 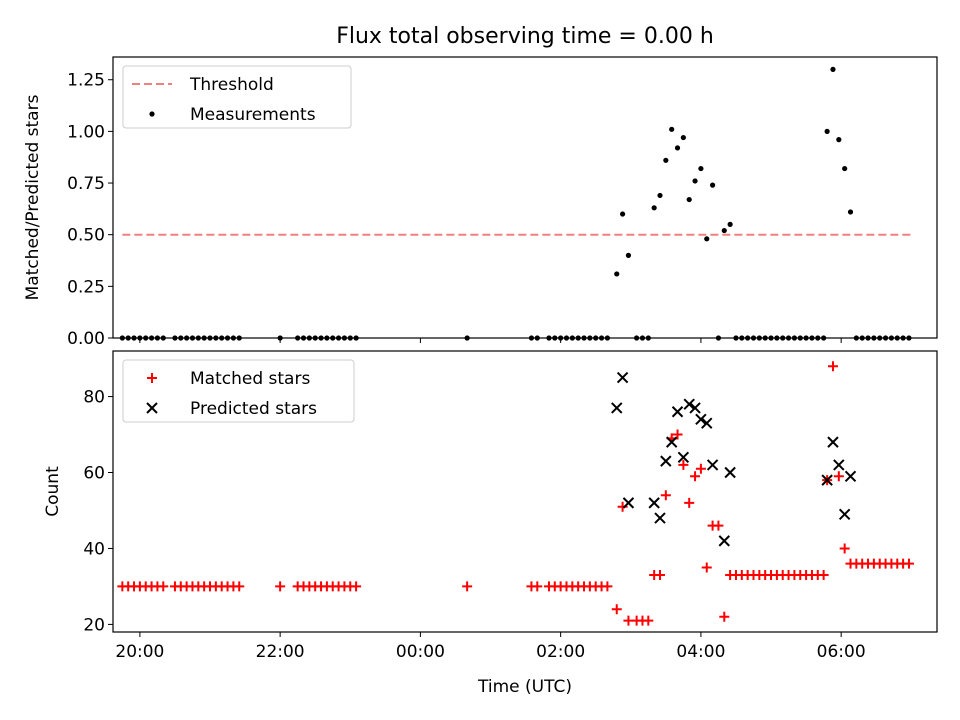 I want to click on legend-dot-marker, so click(x=152, y=114).